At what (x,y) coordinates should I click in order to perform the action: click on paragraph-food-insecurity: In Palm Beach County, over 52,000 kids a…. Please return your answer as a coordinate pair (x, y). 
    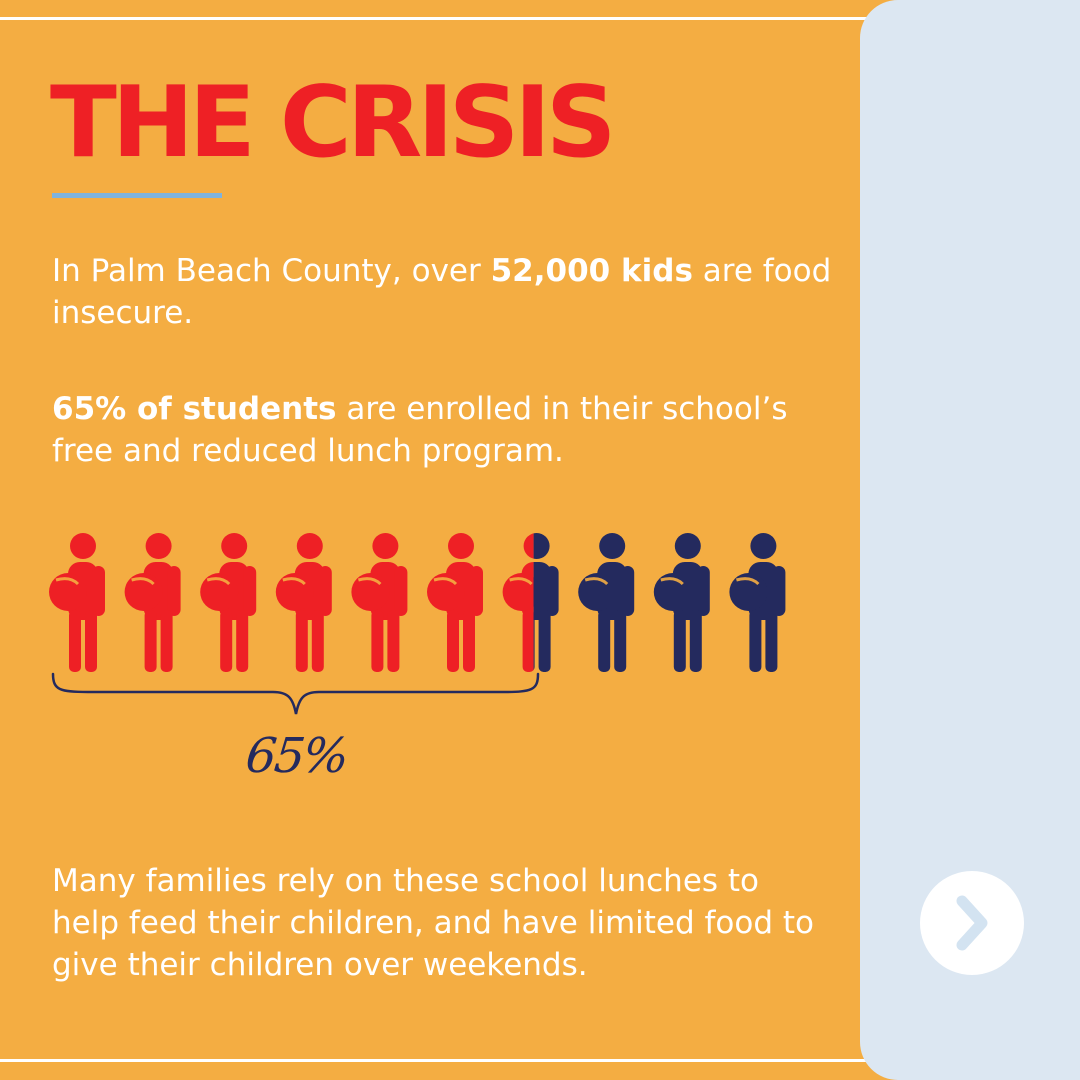
    Looking at the image, I should click on (442, 292).